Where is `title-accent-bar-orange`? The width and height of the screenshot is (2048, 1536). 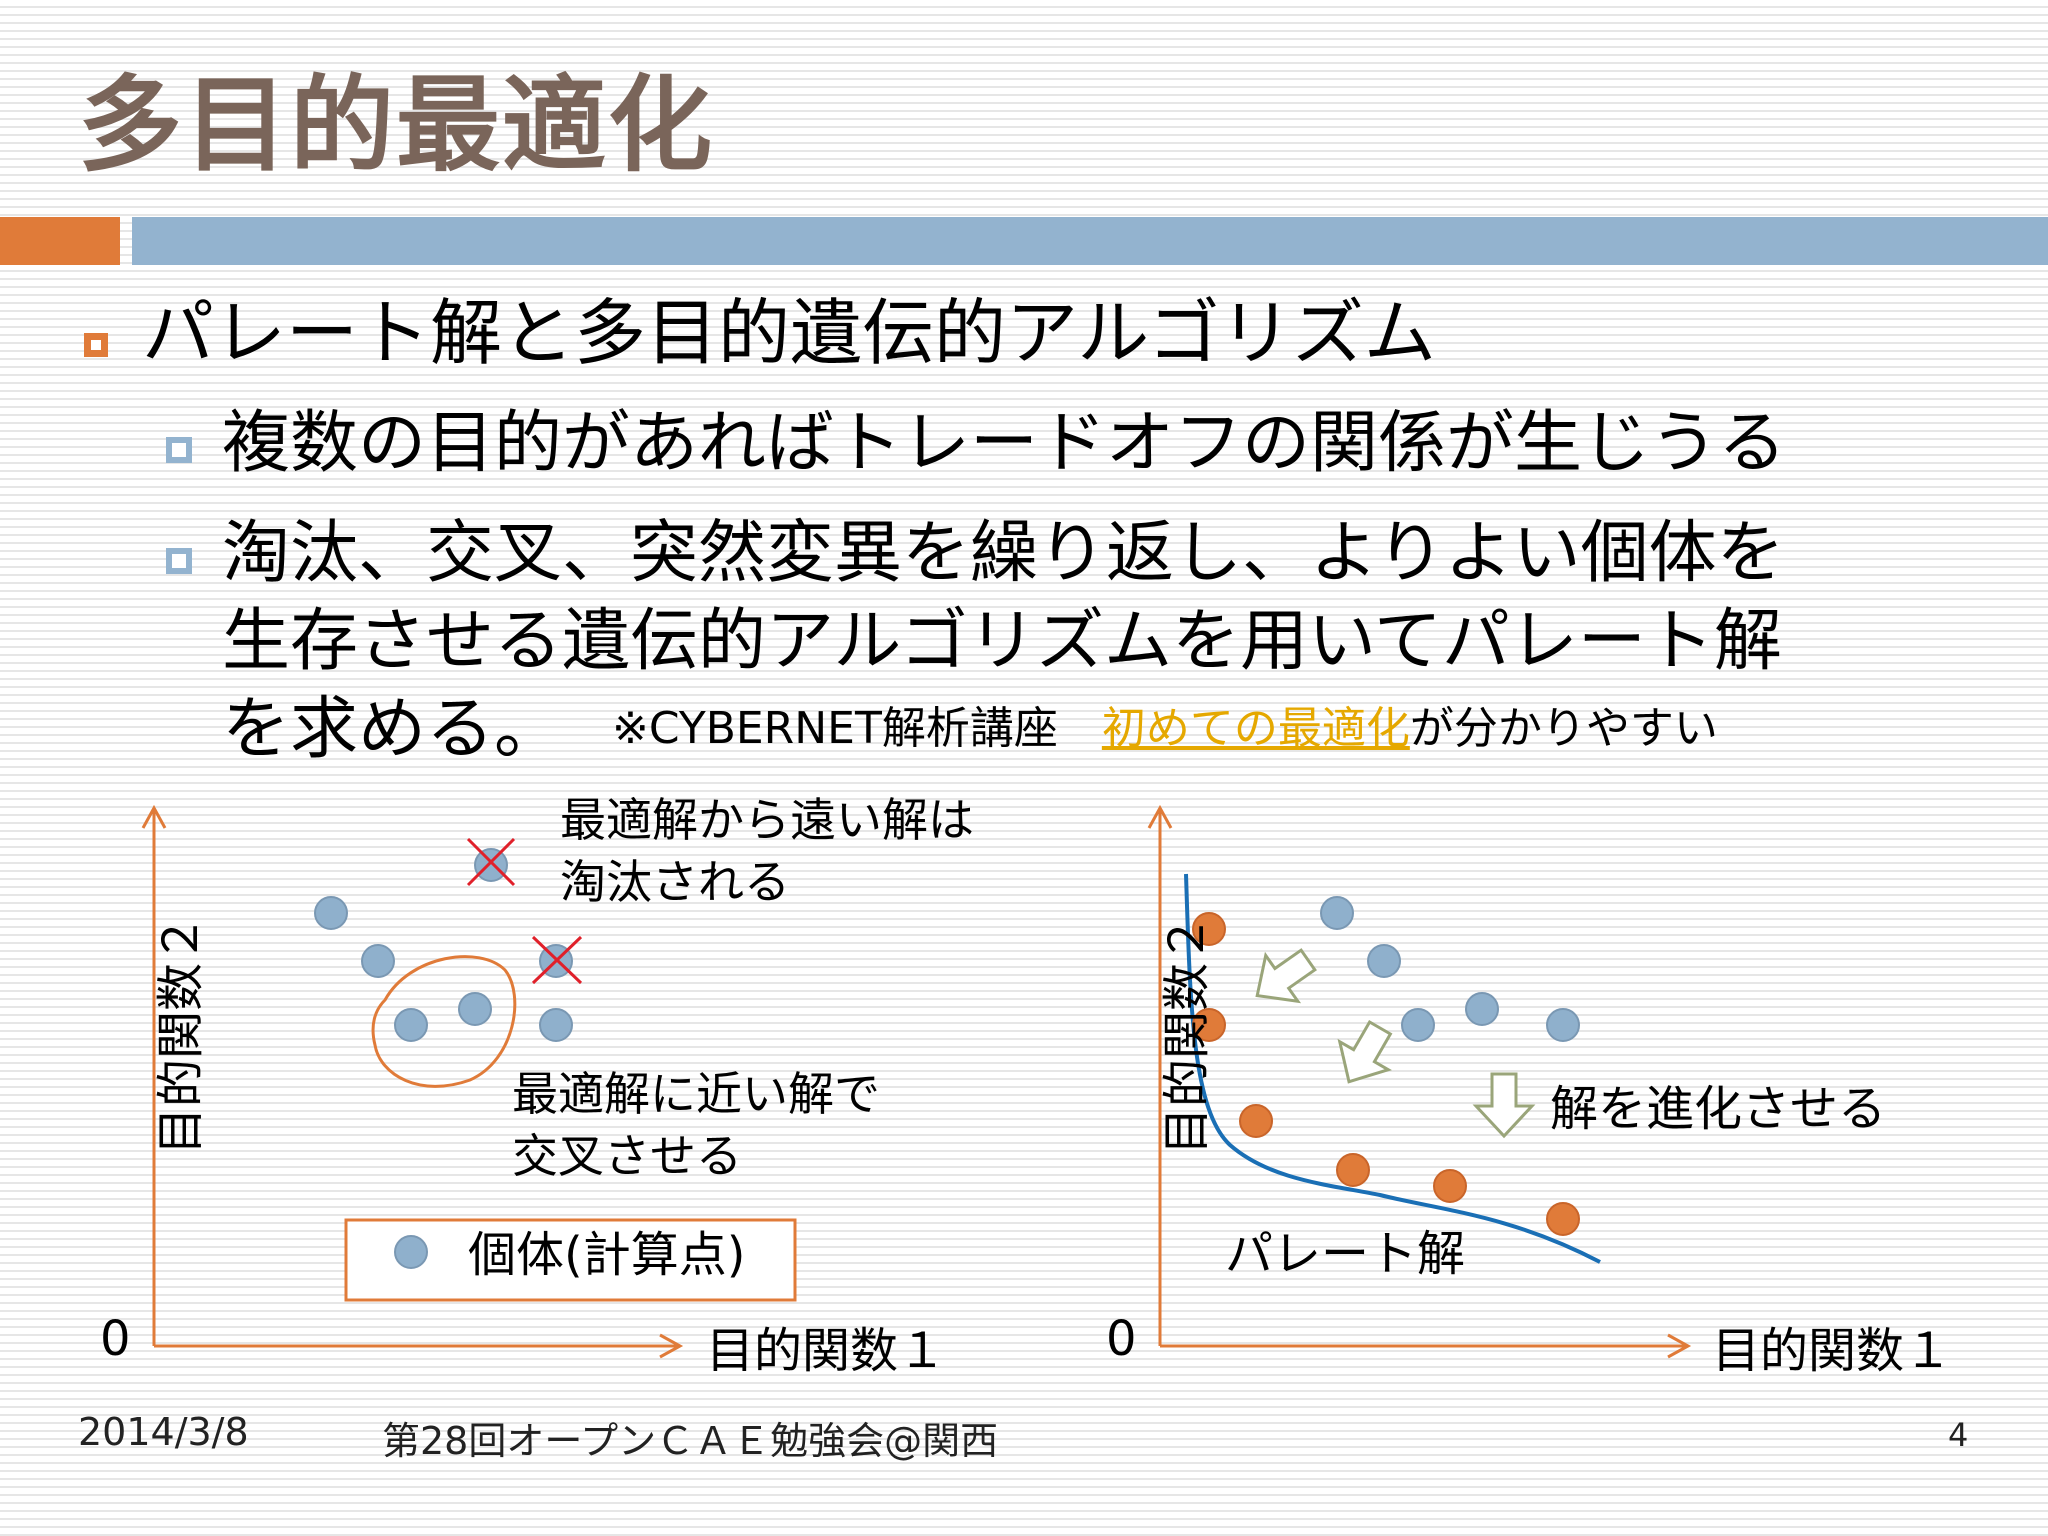 title-accent-bar-orange is located at coordinates (60, 241).